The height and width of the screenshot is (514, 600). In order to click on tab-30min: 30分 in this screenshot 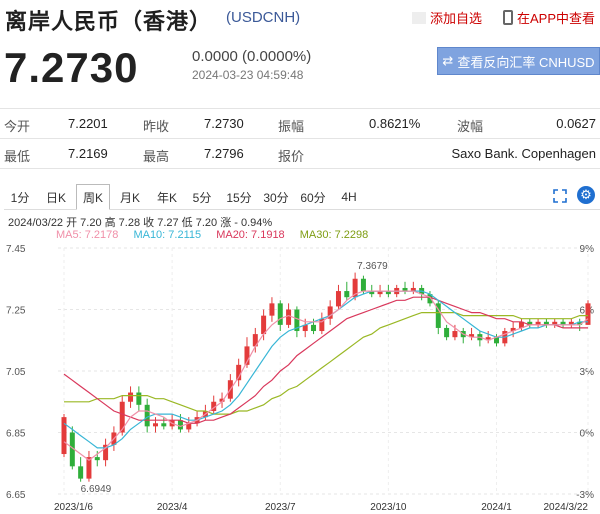, I will do `click(276, 197)`.